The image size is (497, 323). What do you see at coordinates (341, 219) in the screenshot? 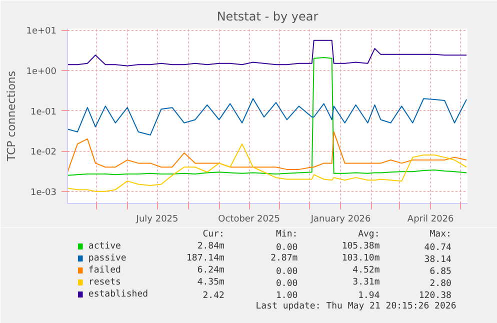
I see `x-tick-label: January 2026` at bounding box center [341, 219].